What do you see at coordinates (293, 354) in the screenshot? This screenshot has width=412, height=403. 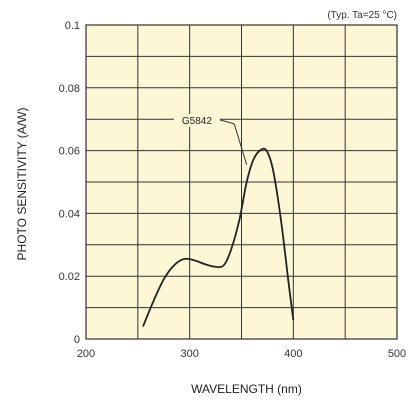 I see `x-tick-label: 400` at bounding box center [293, 354].